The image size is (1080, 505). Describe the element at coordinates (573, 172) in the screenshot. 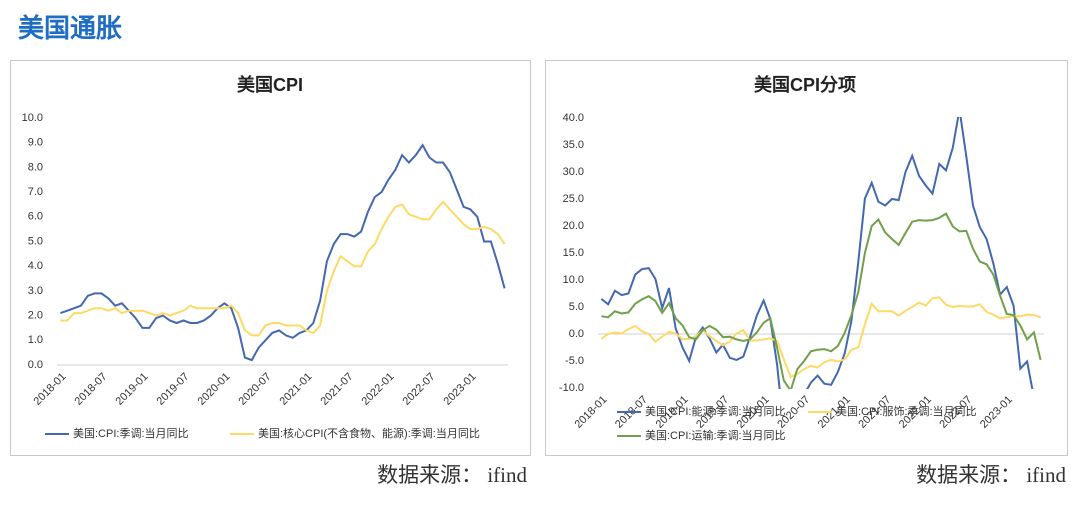

I see `y-tick-label: 30.0` at that location.